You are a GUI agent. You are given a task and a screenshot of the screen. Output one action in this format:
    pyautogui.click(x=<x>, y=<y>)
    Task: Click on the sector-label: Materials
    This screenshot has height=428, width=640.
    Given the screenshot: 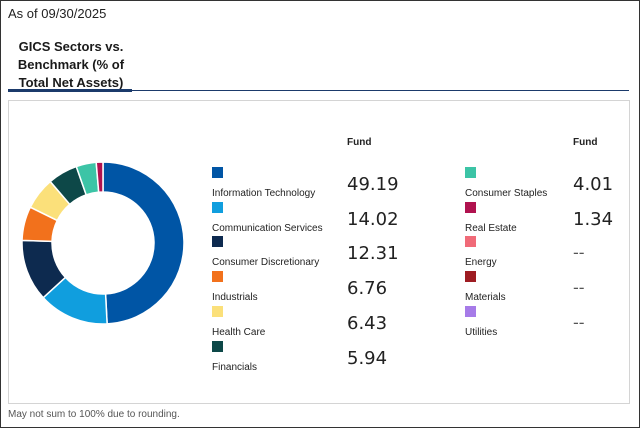 What is the action you would take?
    pyautogui.click(x=485, y=298)
    